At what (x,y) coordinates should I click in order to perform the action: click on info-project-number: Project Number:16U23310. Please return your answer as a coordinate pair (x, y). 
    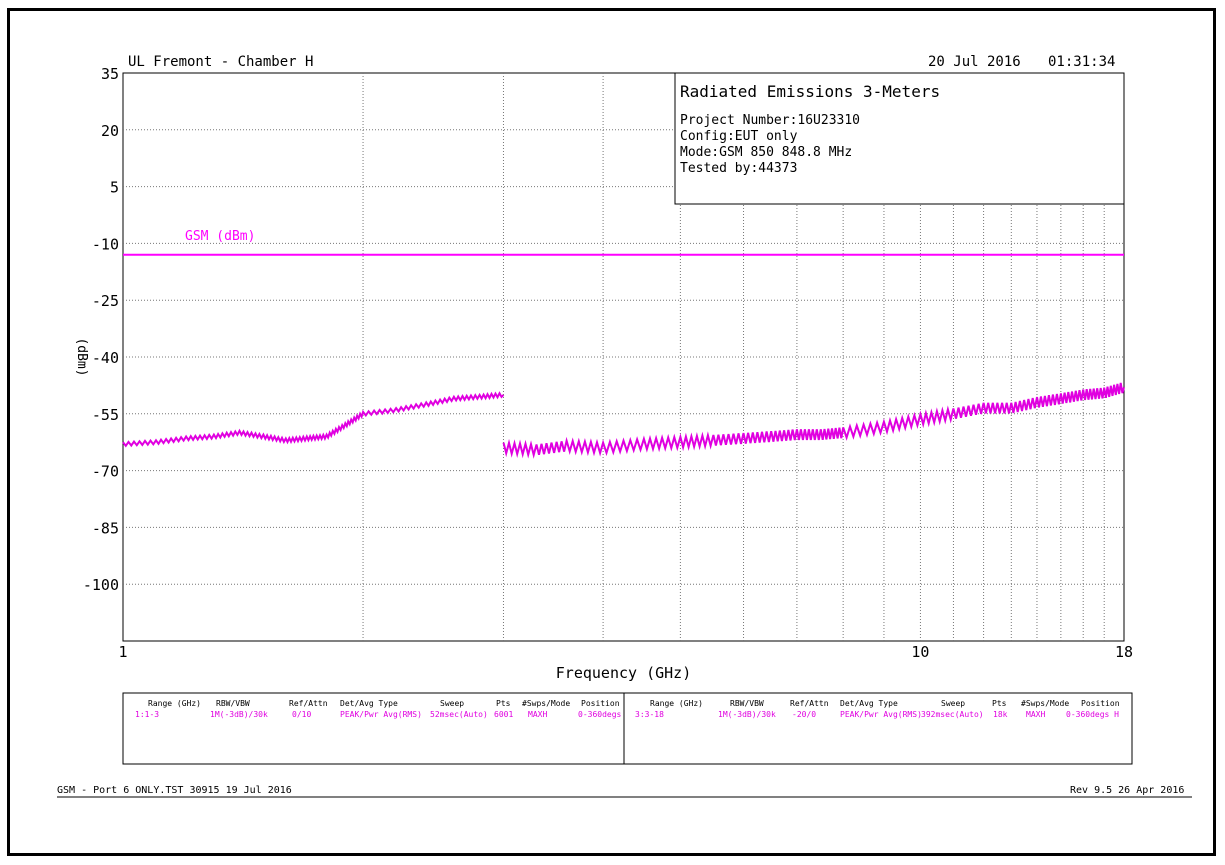
    Looking at the image, I should click on (770, 120).